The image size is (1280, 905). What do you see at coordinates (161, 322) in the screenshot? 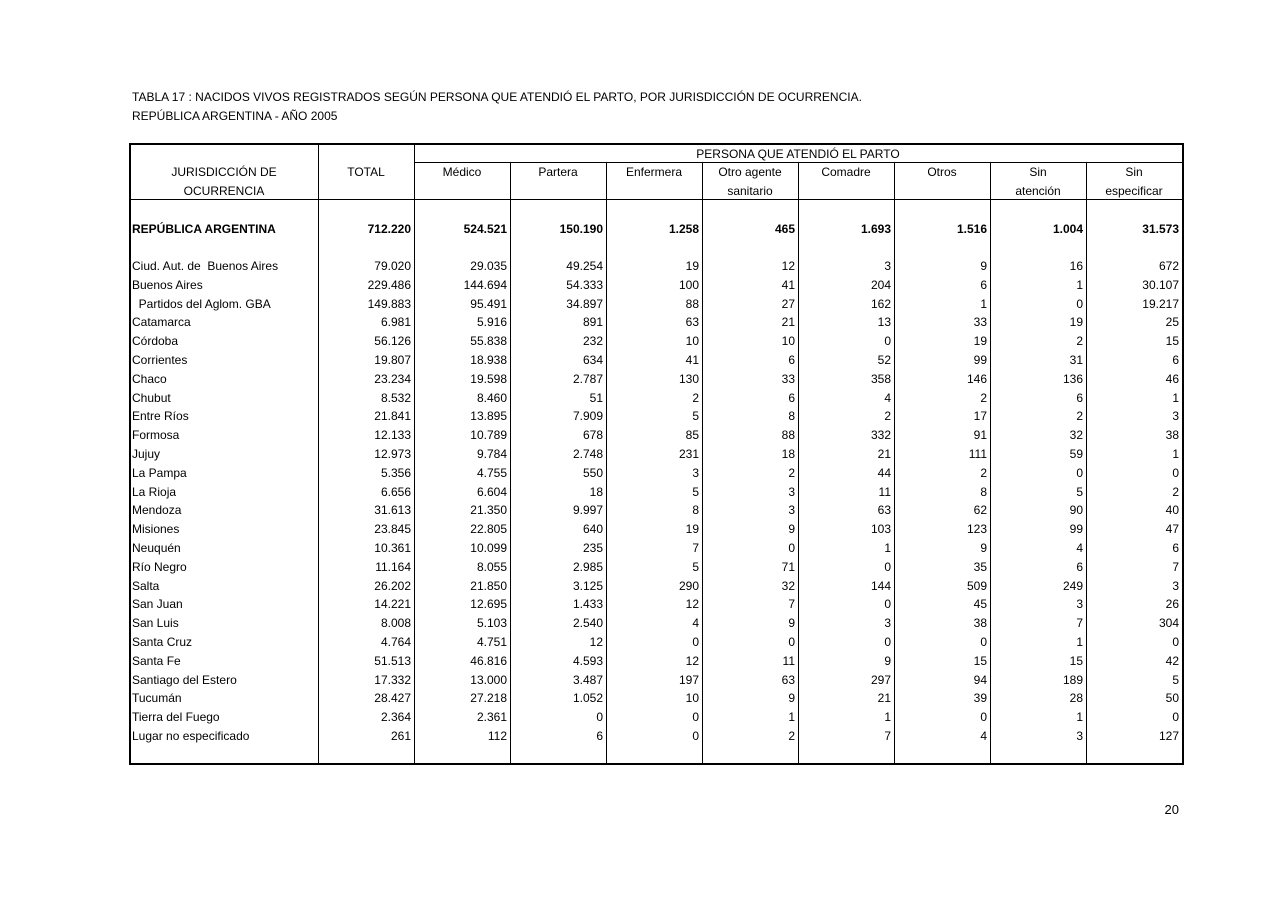
I see `row-label: Catamarca` at bounding box center [161, 322].